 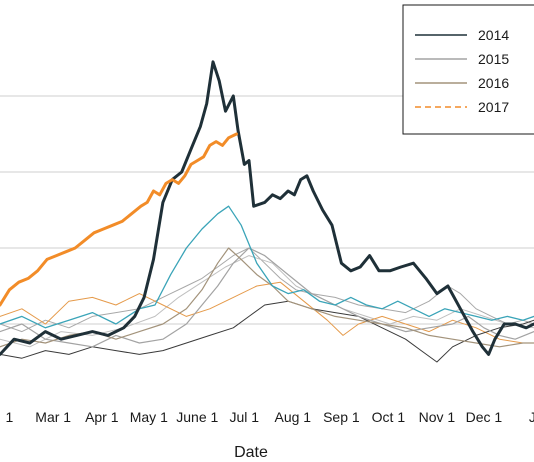 I want to click on legend-label-2016: 2016, so click(x=493, y=83).